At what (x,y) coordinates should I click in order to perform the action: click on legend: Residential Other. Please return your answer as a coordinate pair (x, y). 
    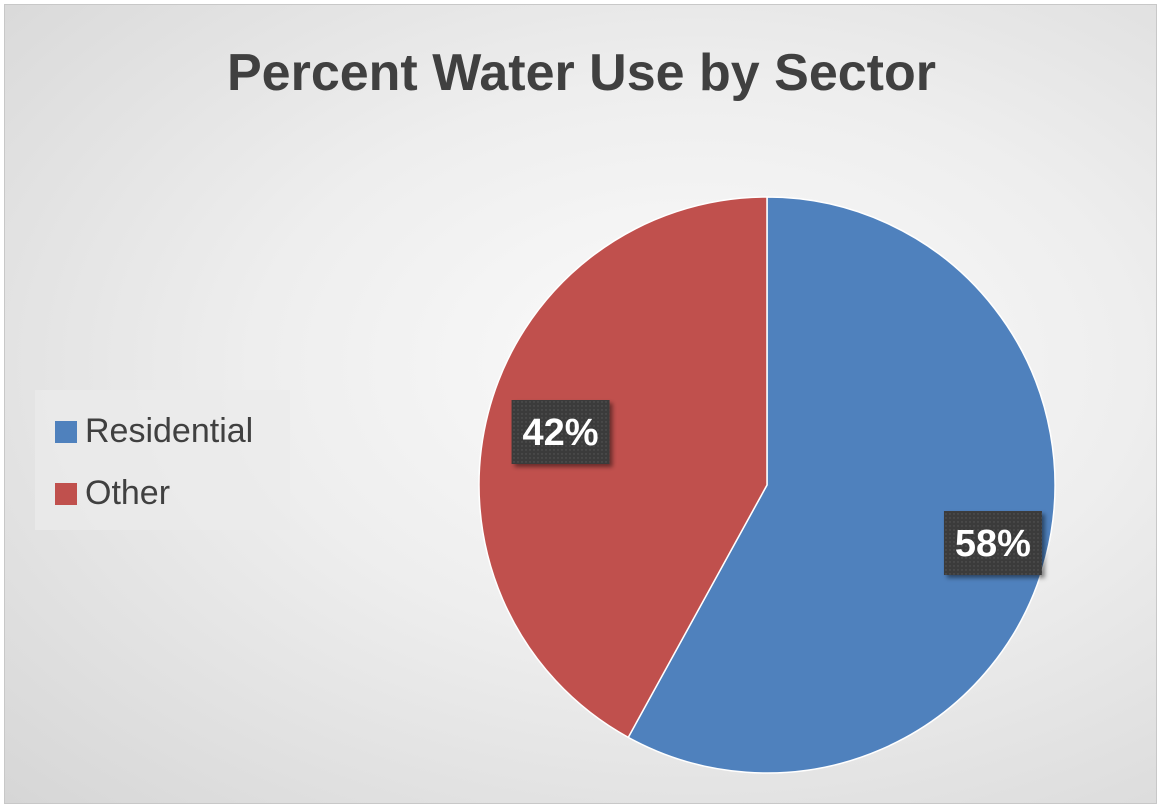
    Looking at the image, I should click on (162, 460).